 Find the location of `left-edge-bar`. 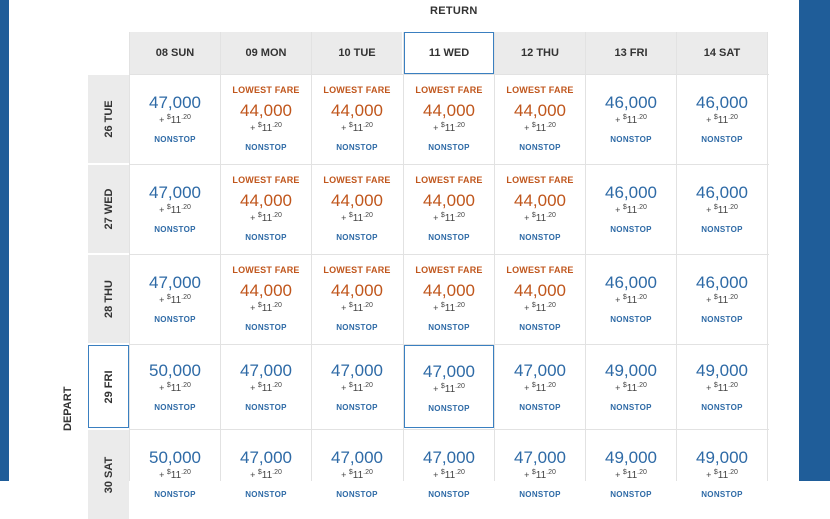

left-edge-bar is located at coordinates (4, 240).